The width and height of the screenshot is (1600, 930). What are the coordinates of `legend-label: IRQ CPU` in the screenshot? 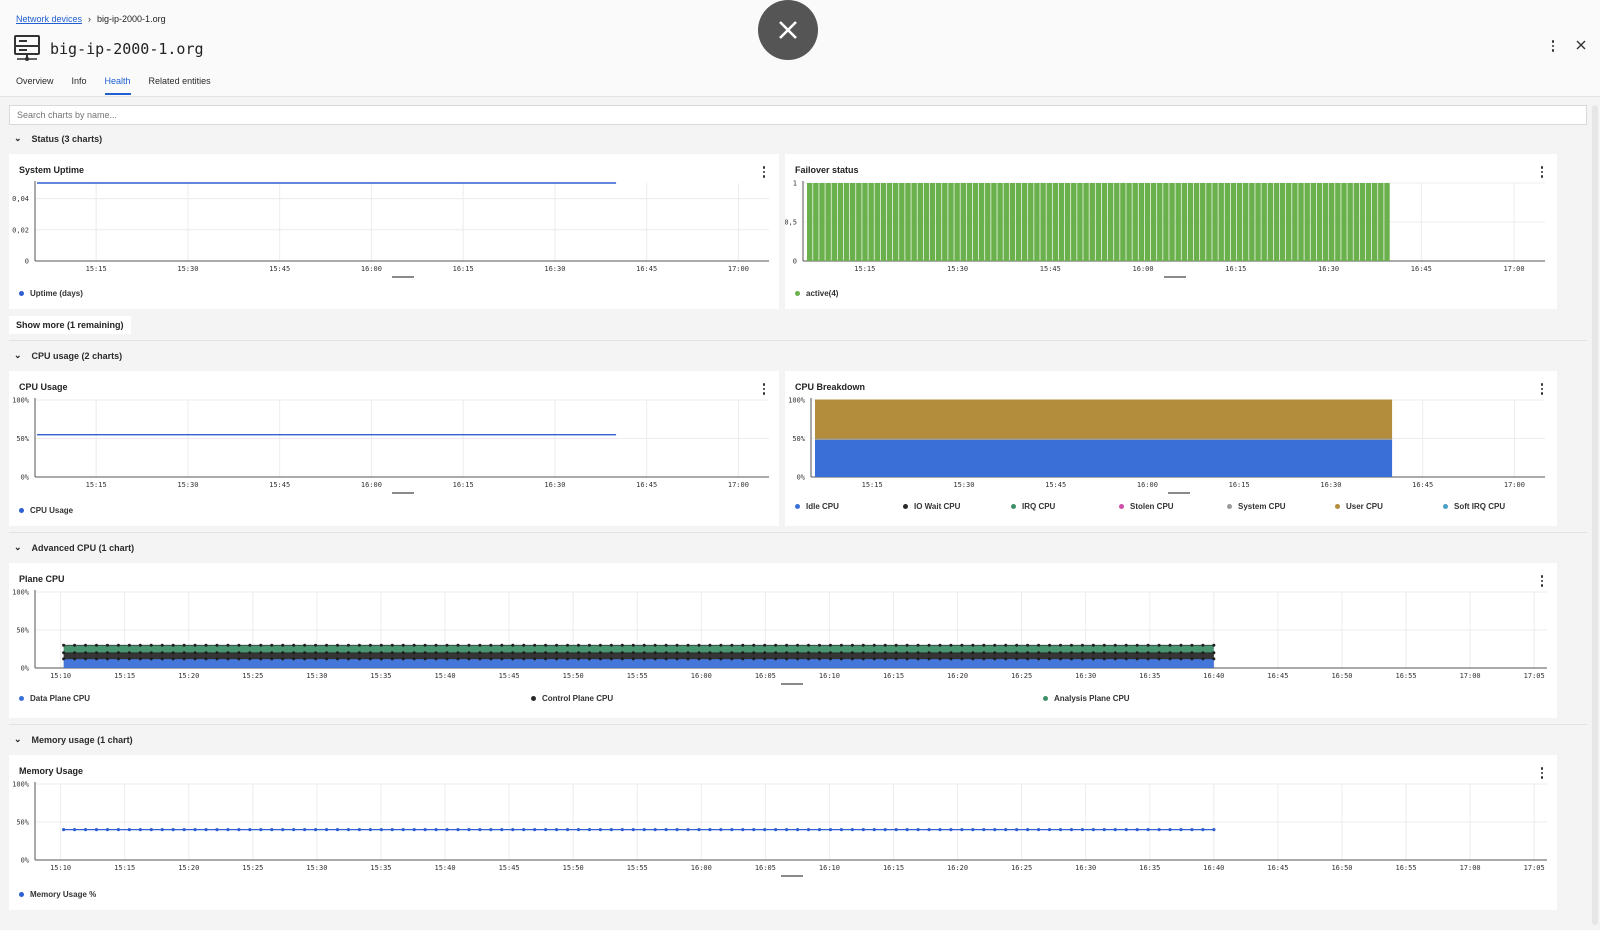 It's located at (1039, 506).